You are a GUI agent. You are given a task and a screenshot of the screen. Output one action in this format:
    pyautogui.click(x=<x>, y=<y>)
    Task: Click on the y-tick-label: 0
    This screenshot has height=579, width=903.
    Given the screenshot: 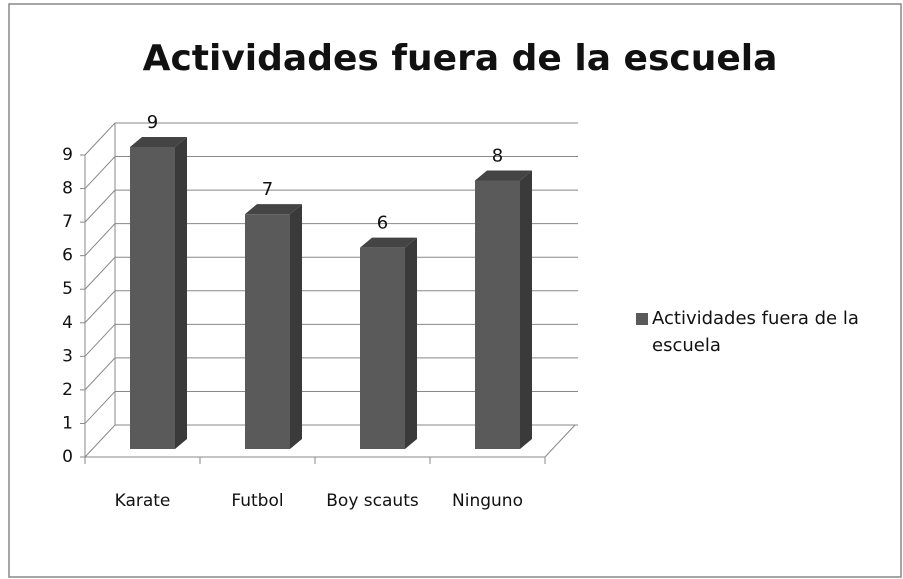 What is the action you would take?
    pyautogui.click(x=67, y=457)
    